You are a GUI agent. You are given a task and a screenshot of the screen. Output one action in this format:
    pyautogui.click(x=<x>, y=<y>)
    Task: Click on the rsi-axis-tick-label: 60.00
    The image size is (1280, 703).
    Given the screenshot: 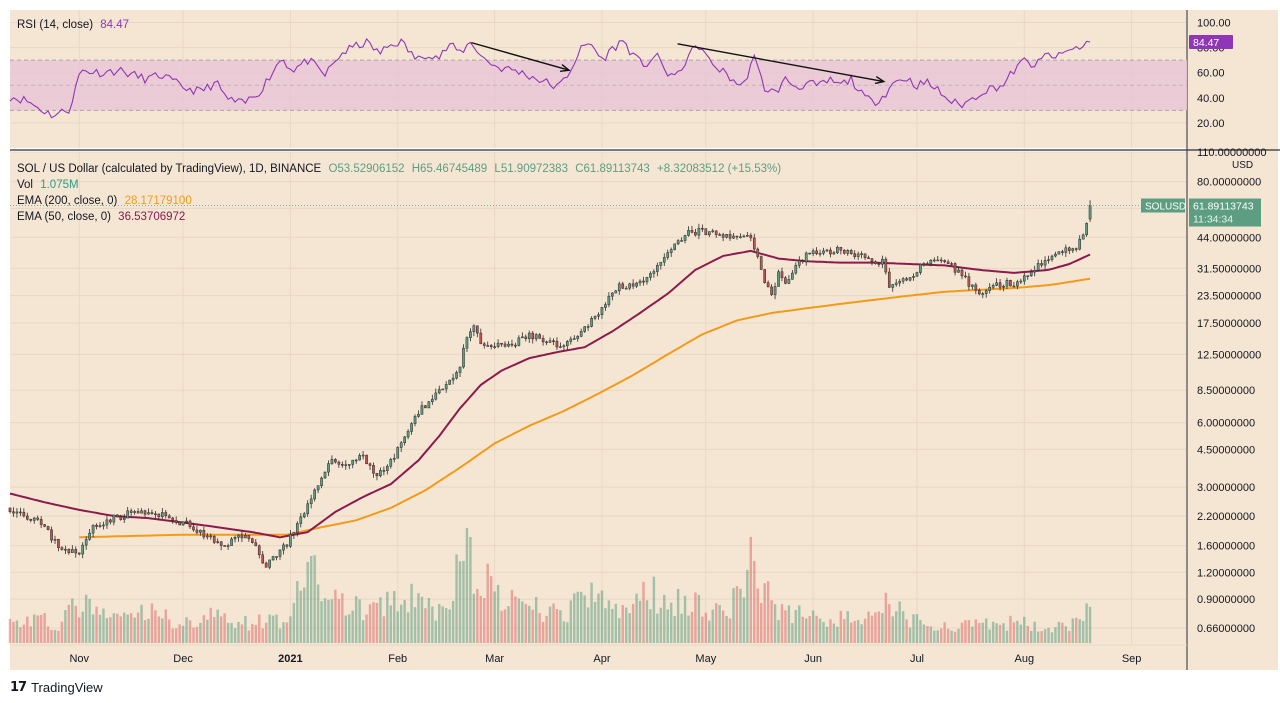 What is the action you would take?
    pyautogui.click(x=1211, y=74)
    